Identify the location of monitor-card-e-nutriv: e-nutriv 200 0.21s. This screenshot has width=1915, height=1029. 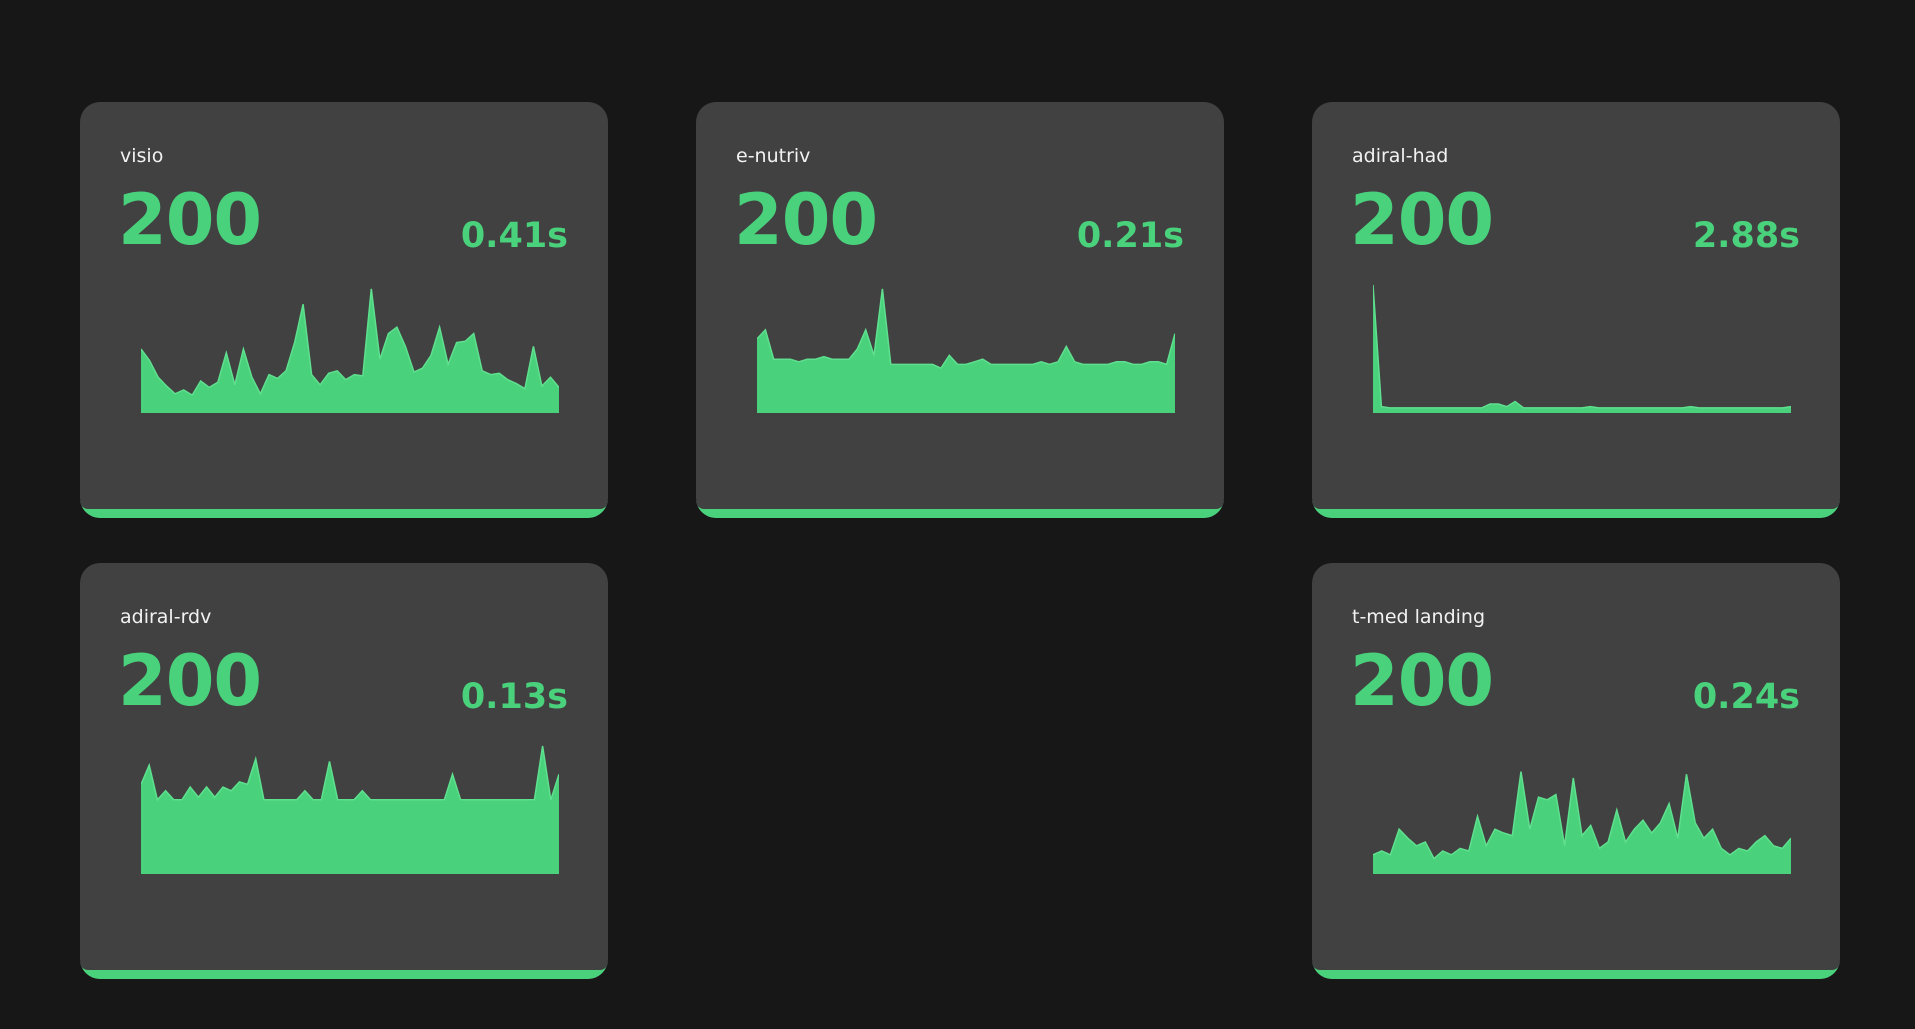
(960, 310).